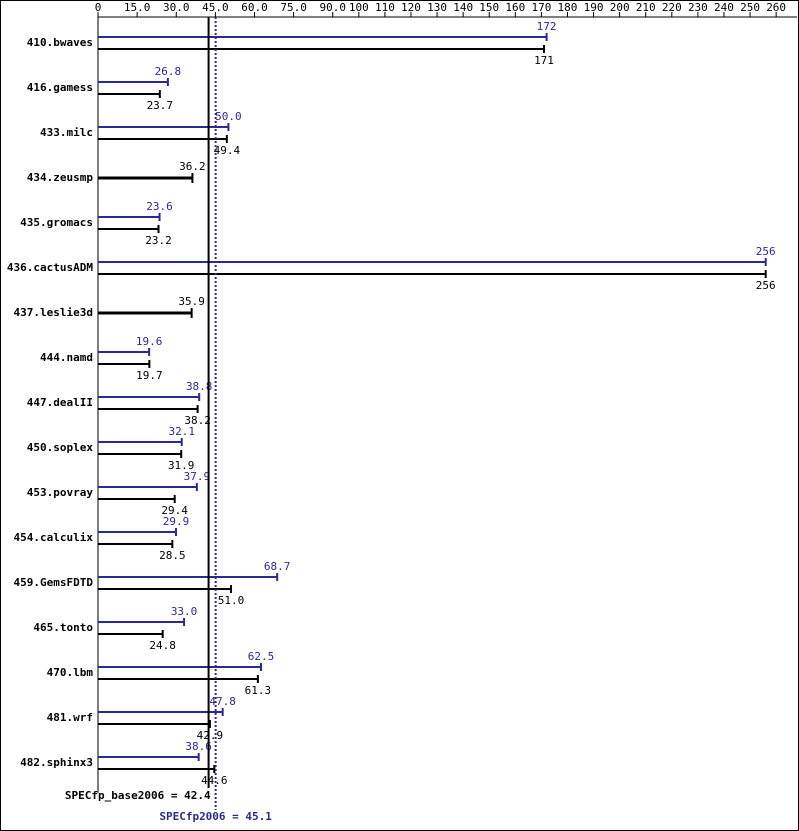  Describe the element at coordinates (160, 105) in the screenshot. I see `value-label: 23.7` at that location.